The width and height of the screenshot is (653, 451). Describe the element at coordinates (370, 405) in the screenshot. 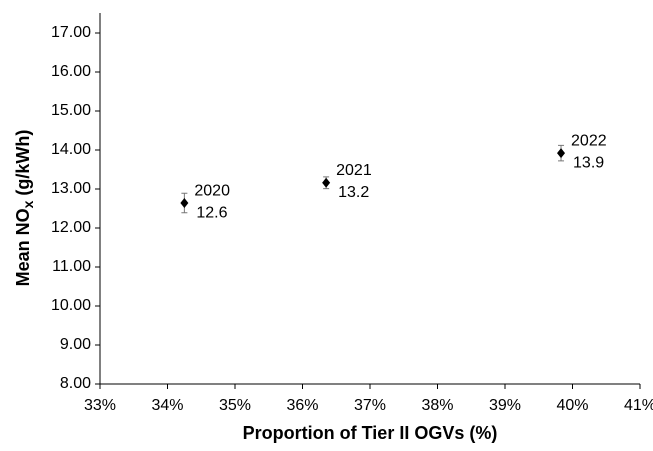

I see `x-tick-label: 37%` at that location.